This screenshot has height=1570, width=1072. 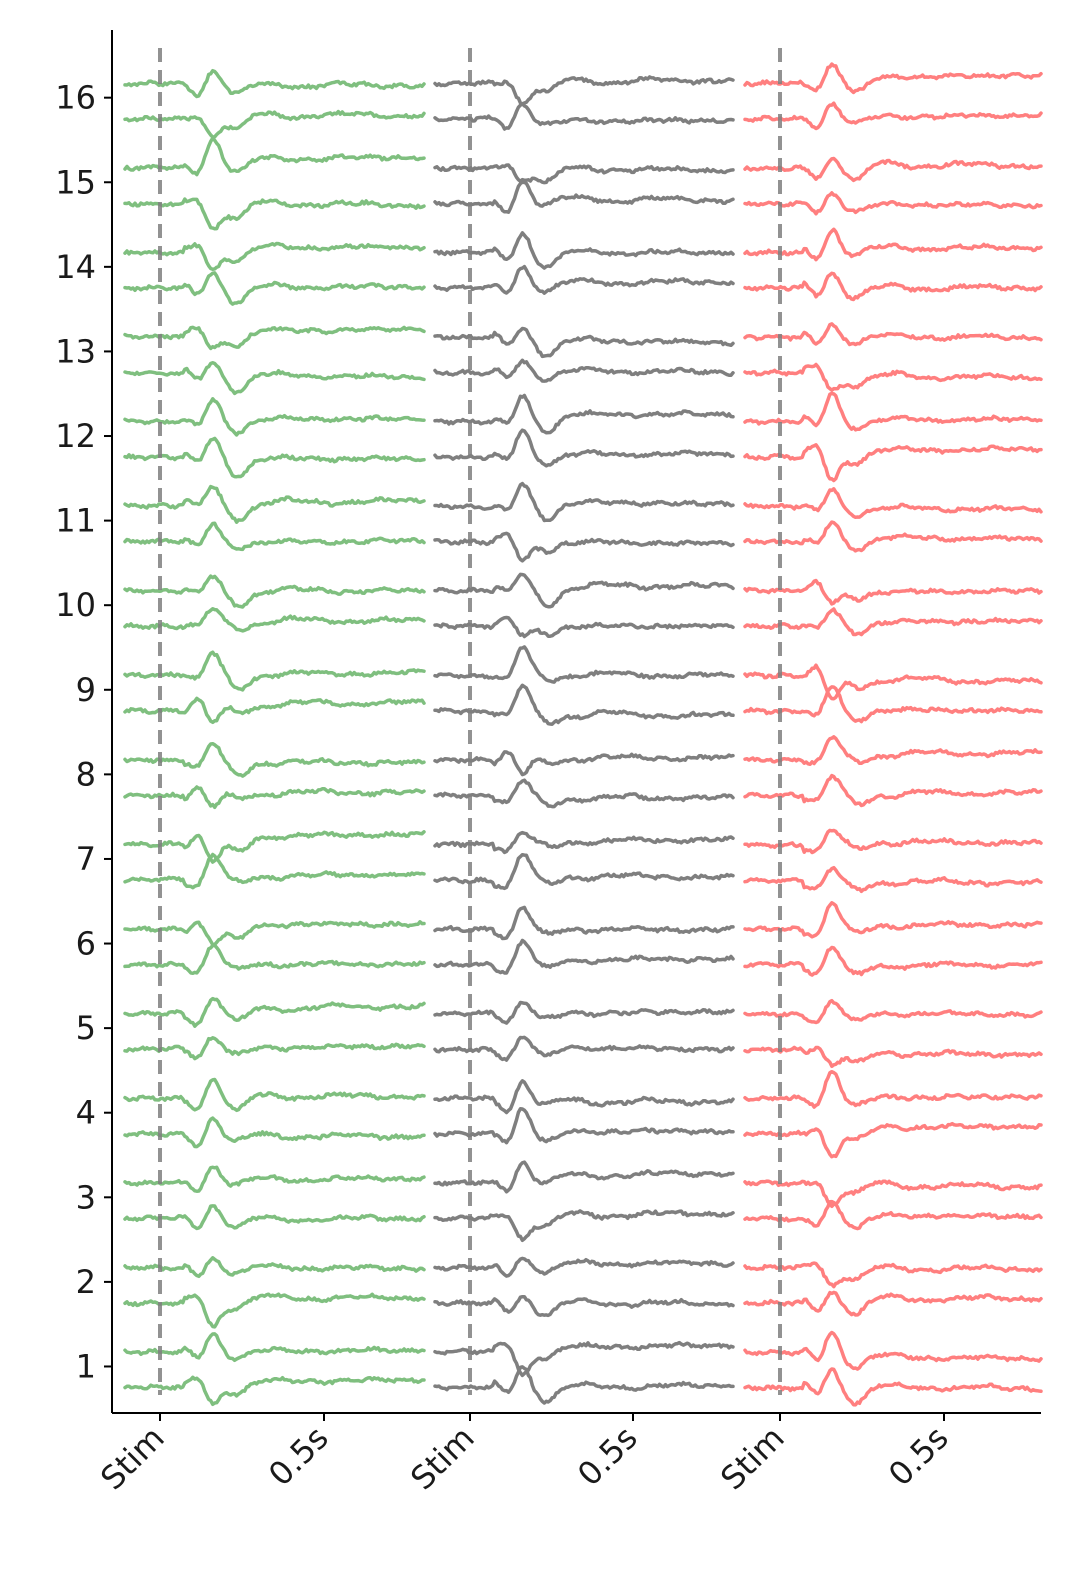 I want to click on y-tick-label: 4, so click(x=86, y=1113).